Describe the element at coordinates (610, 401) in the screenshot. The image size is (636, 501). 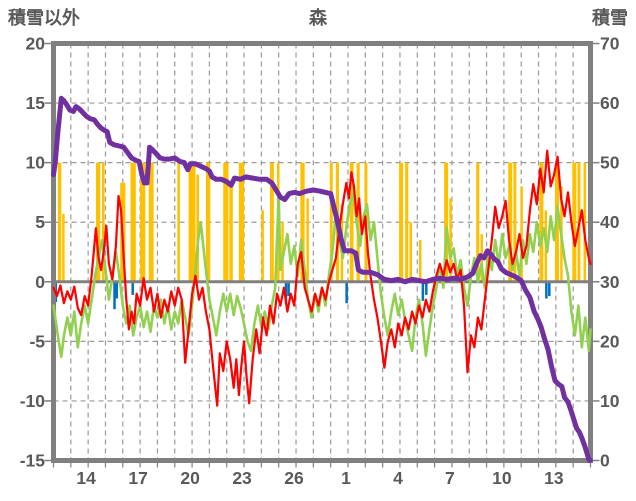
I see `right-axis-tick-label: 10` at that location.